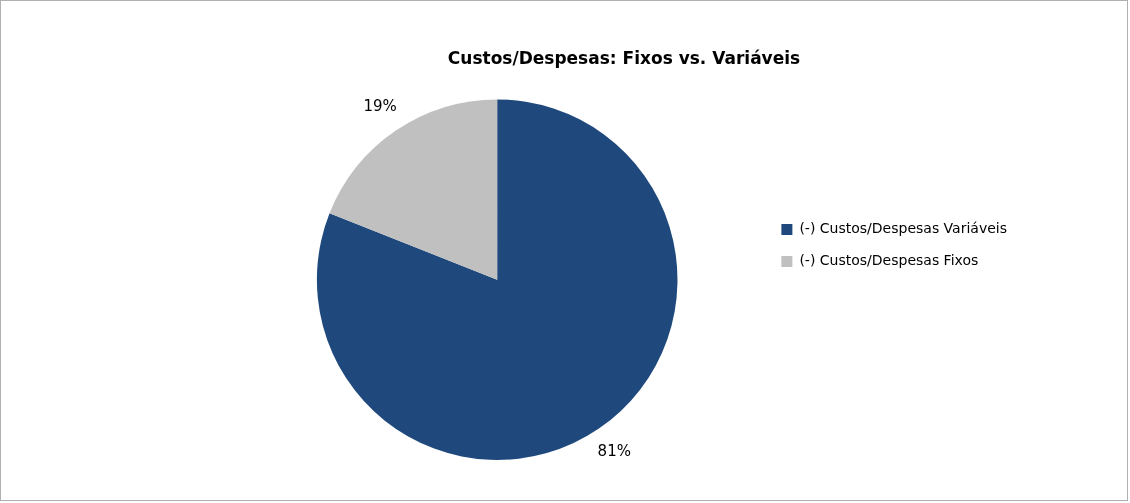 The image size is (1130, 503). What do you see at coordinates (380, 106) in the screenshot?
I see `data-label: 19%` at bounding box center [380, 106].